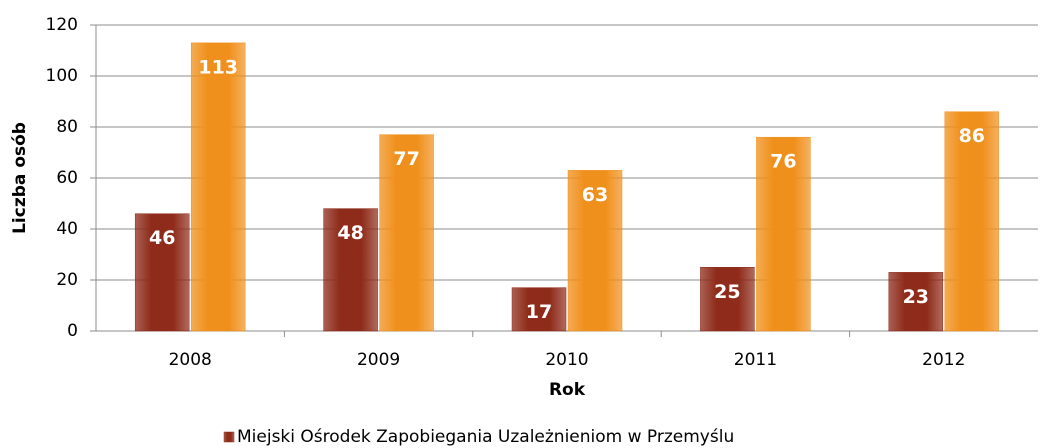  What do you see at coordinates (62, 25) in the screenshot?
I see `y-tick-label: 120` at bounding box center [62, 25].